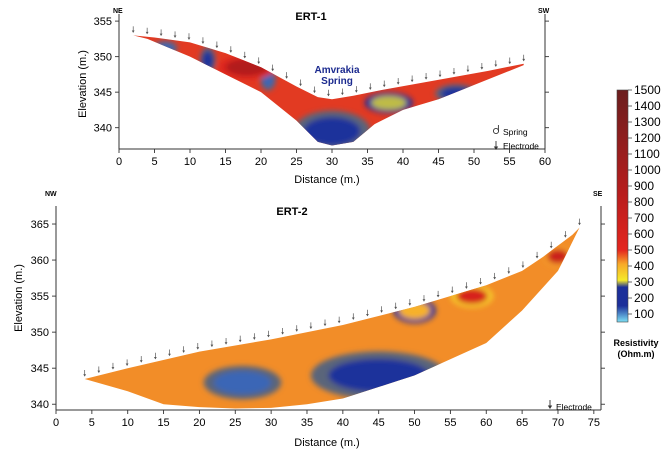 This screenshot has width=668, height=452. Describe the element at coordinates (332, 162) in the screenshot. I see `ert1-x-tick-label: 30` at that location.